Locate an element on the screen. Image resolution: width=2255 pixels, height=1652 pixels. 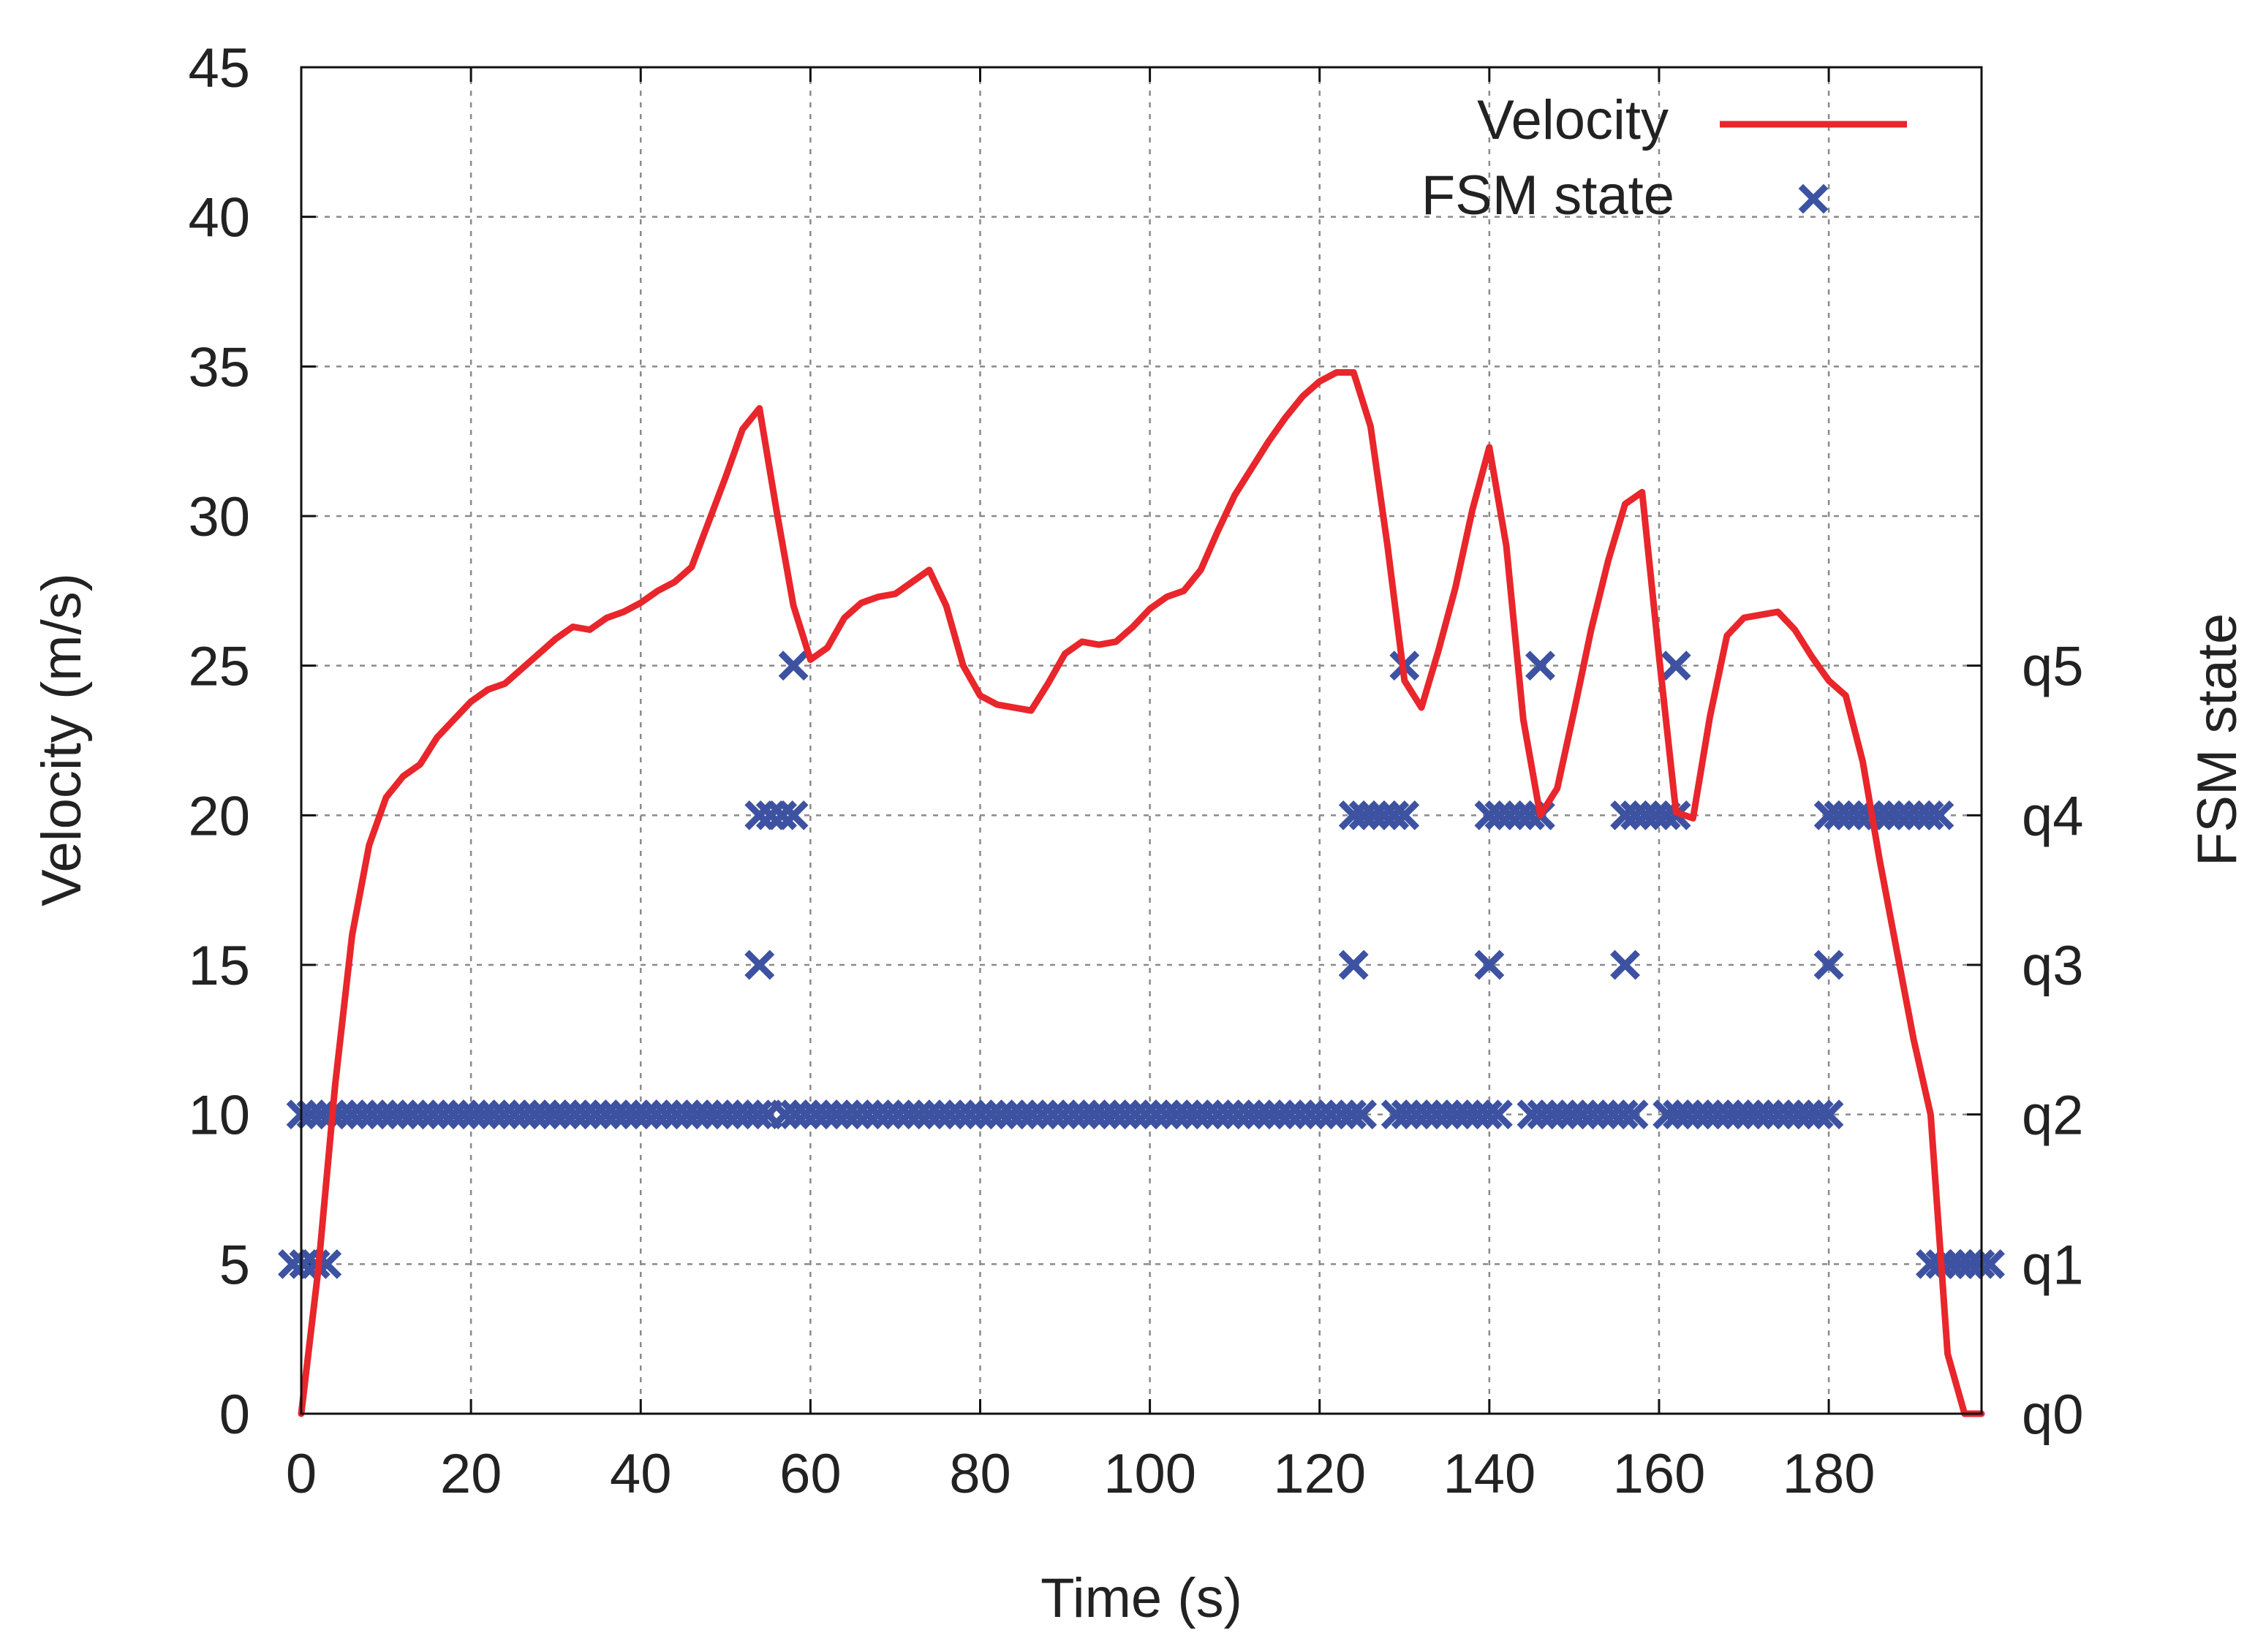
x-tick-label: 40 is located at coordinates (641, 1474).